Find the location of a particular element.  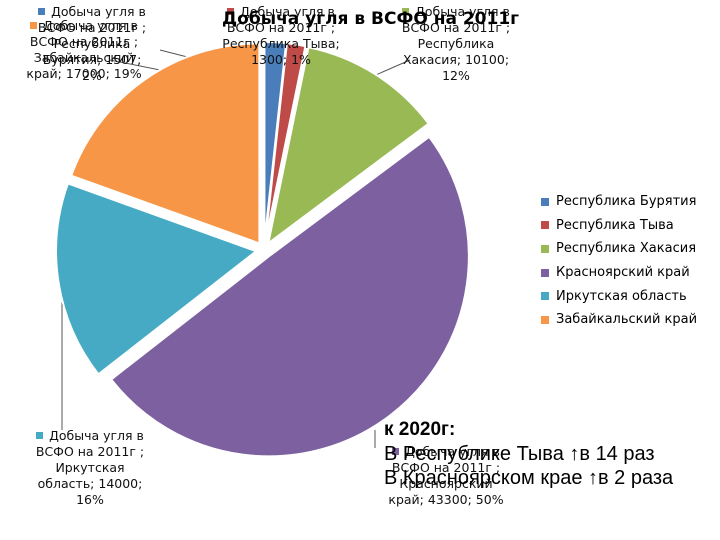

chart-title: Добыча угля в ВСФО на 2011г is located at coordinates (371, 19).